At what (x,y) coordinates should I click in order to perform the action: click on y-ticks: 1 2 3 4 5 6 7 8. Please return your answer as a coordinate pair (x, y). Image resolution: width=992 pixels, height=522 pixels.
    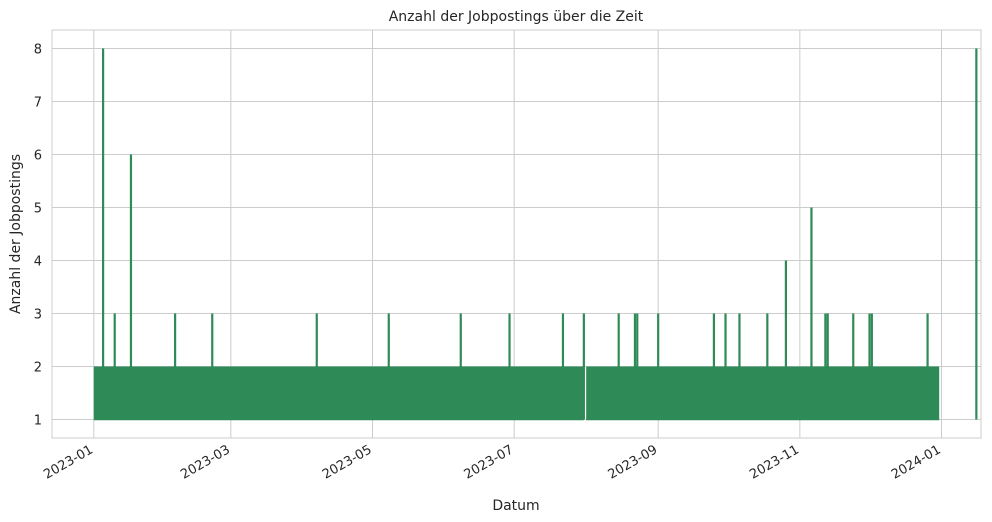
    Looking at the image, I should click on (38, 236).